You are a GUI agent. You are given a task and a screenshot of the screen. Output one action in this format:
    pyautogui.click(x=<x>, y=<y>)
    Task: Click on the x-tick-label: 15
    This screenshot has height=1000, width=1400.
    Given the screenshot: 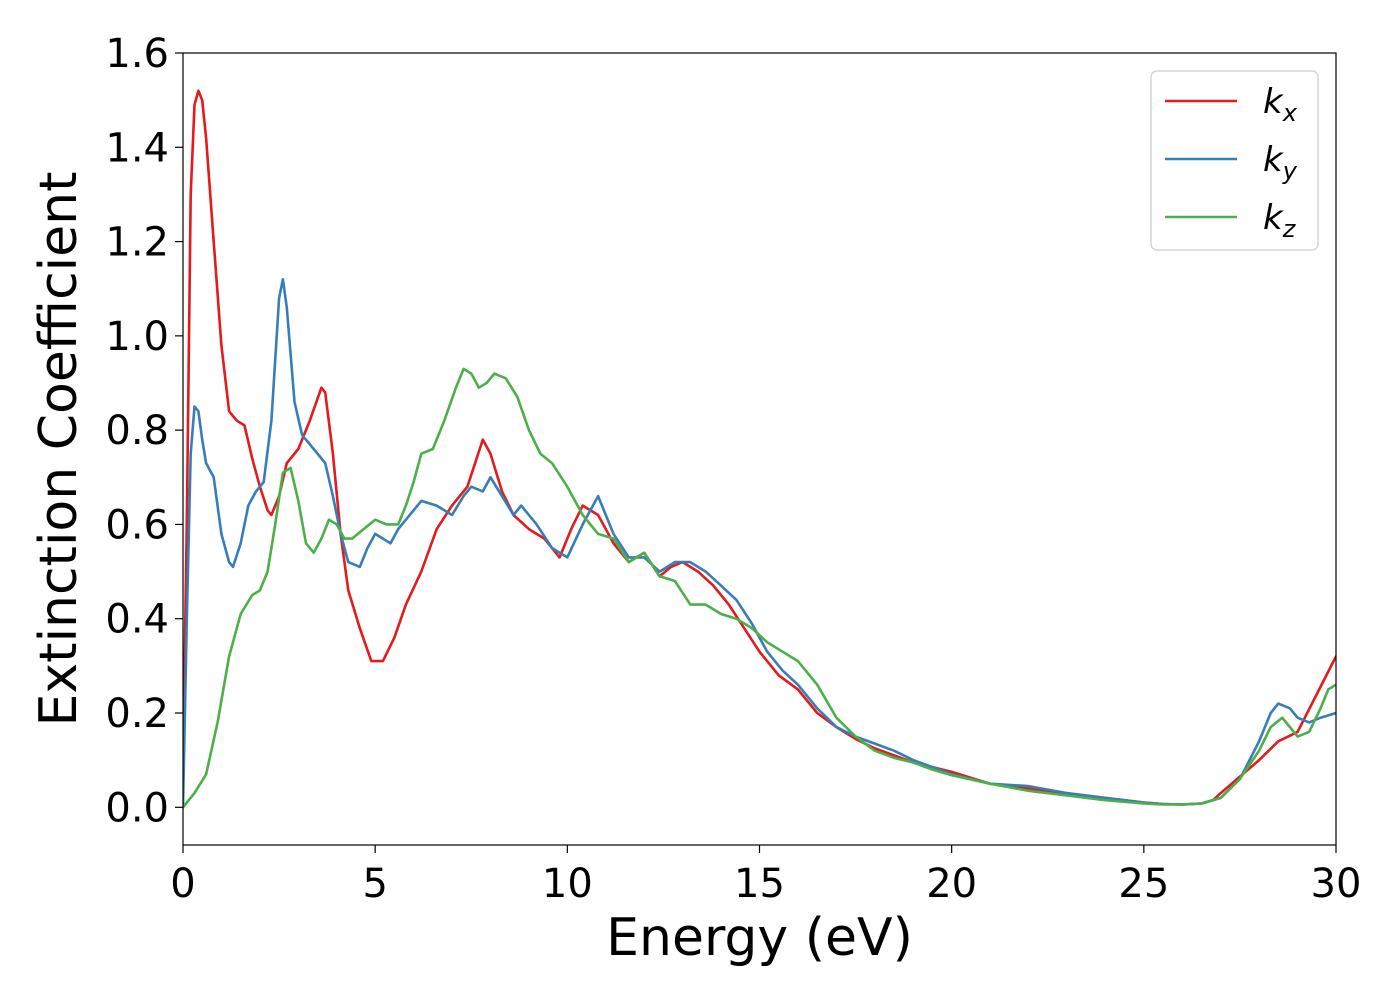 What is the action you would take?
    pyautogui.click(x=759, y=884)
    